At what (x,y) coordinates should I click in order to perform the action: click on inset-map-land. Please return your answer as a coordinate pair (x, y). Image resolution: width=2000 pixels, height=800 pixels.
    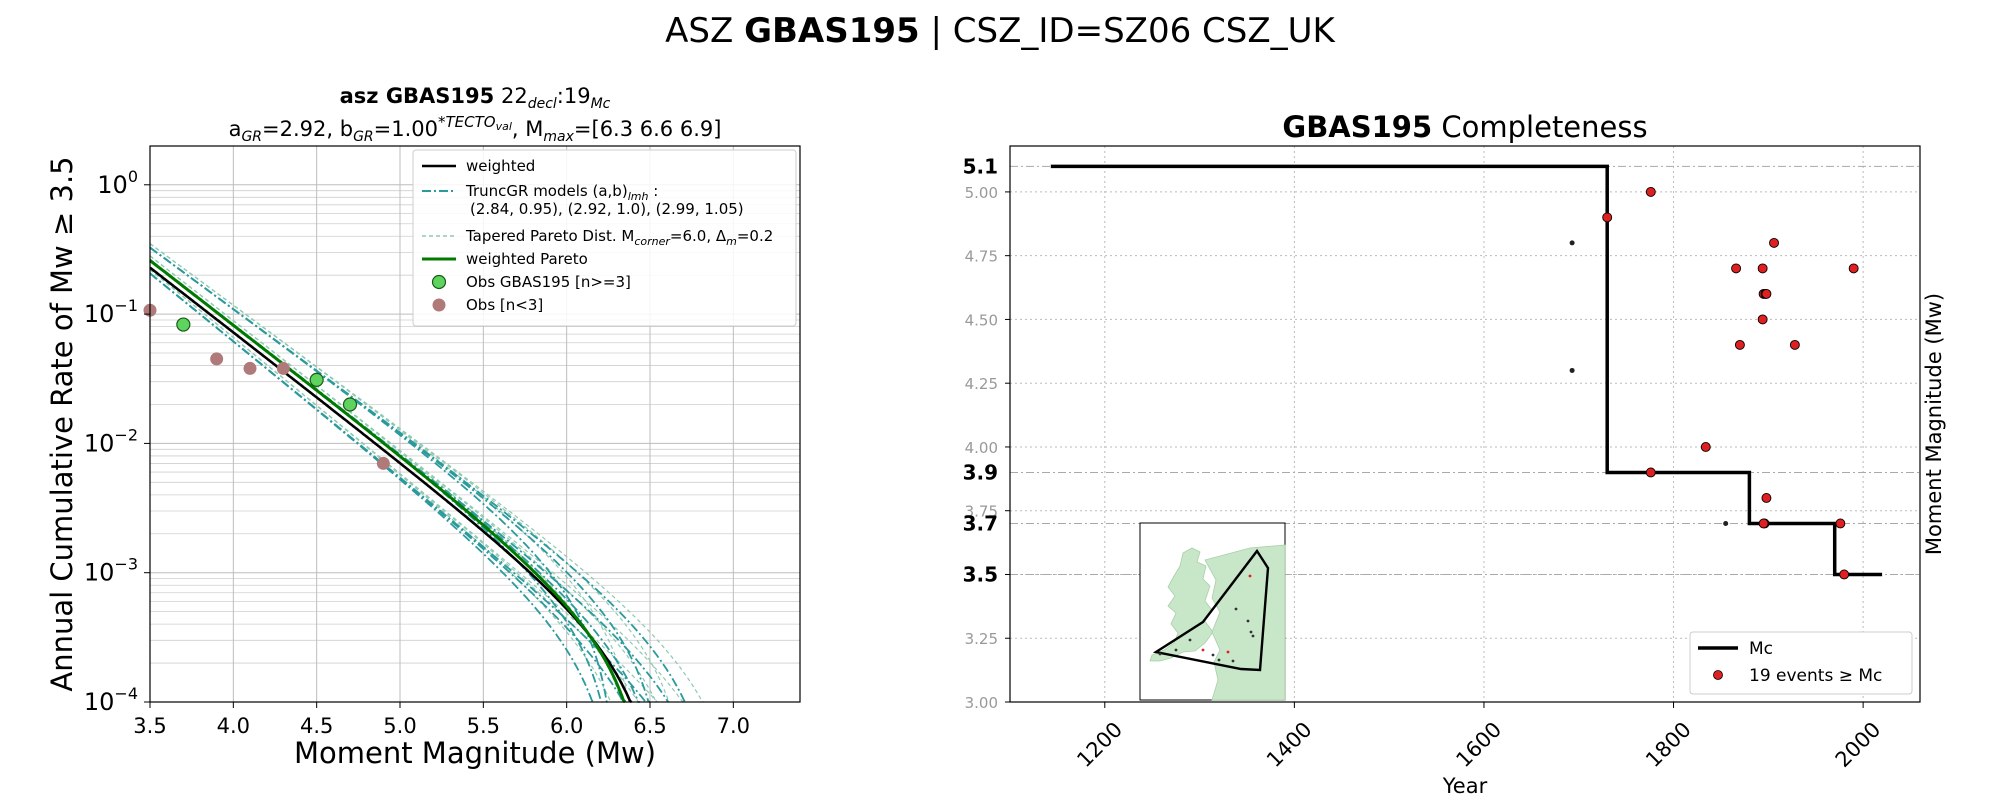
    Looking at the image, I should click on (1181, 604).